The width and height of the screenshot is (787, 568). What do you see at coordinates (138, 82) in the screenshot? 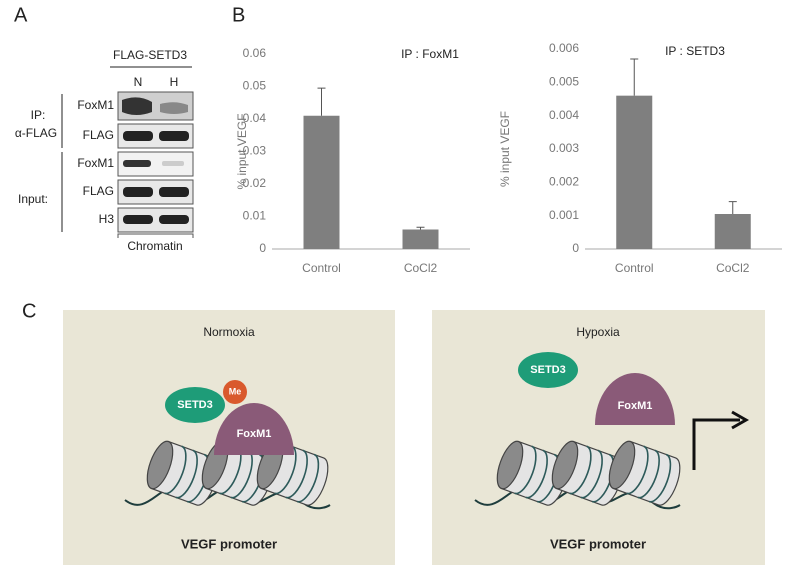
I see `lane-label: N` at bounding box center [138, 82].